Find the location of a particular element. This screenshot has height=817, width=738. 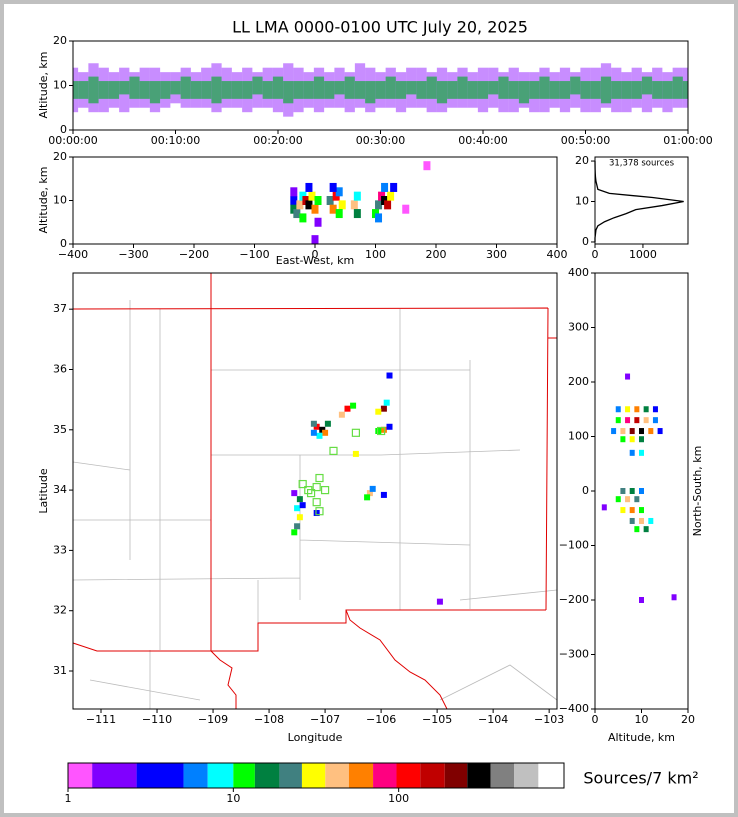

x-tick-label: −105 is located at coordinates (437, 719).